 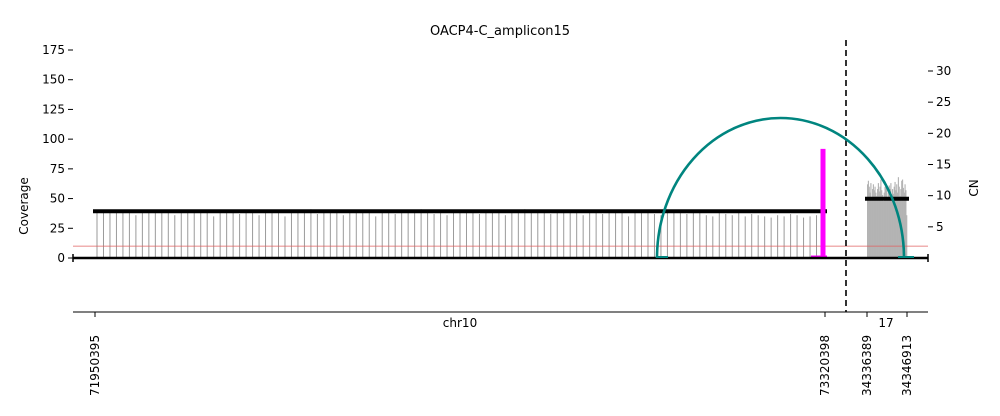 I want to click on y-tick-label-right: 25, so click(x=943, y=102).